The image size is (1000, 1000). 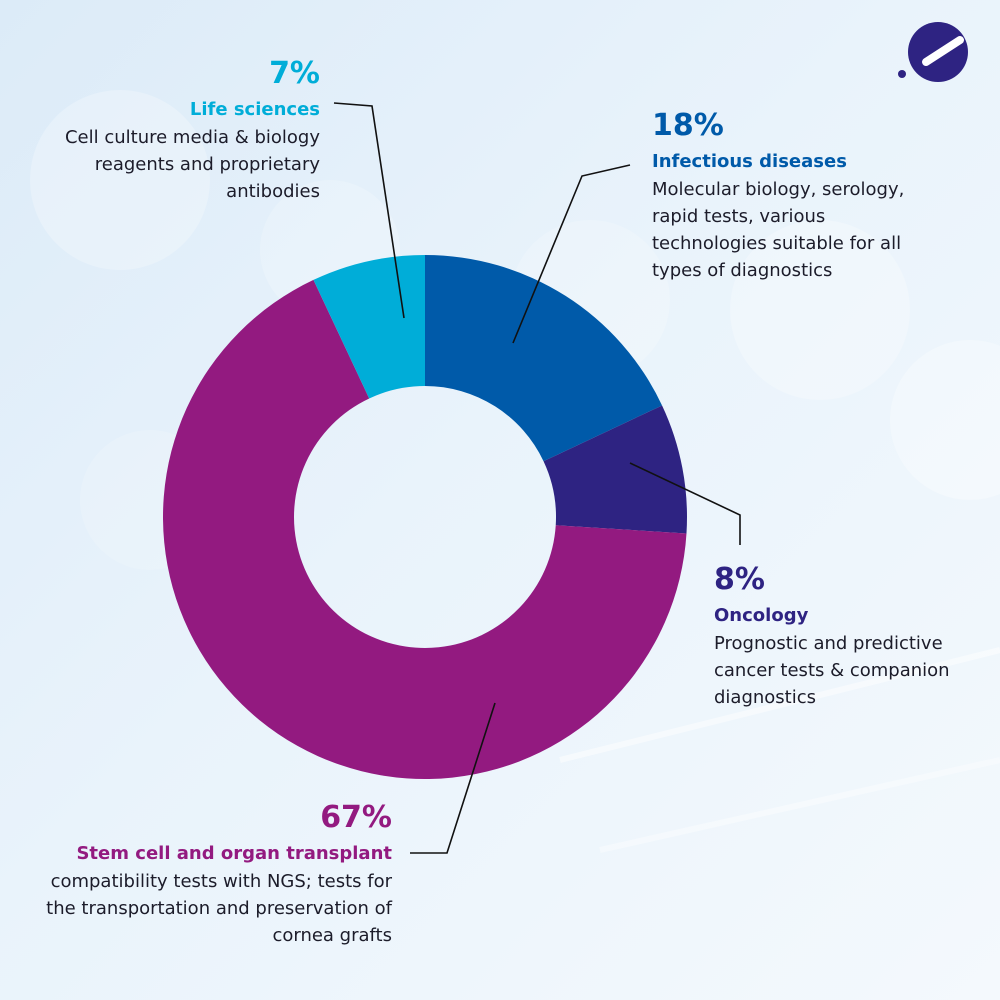 What do you see at coordinates (685, 503) in the screenshot?
I see `leader-oncology` at bounding box center [685, 503].